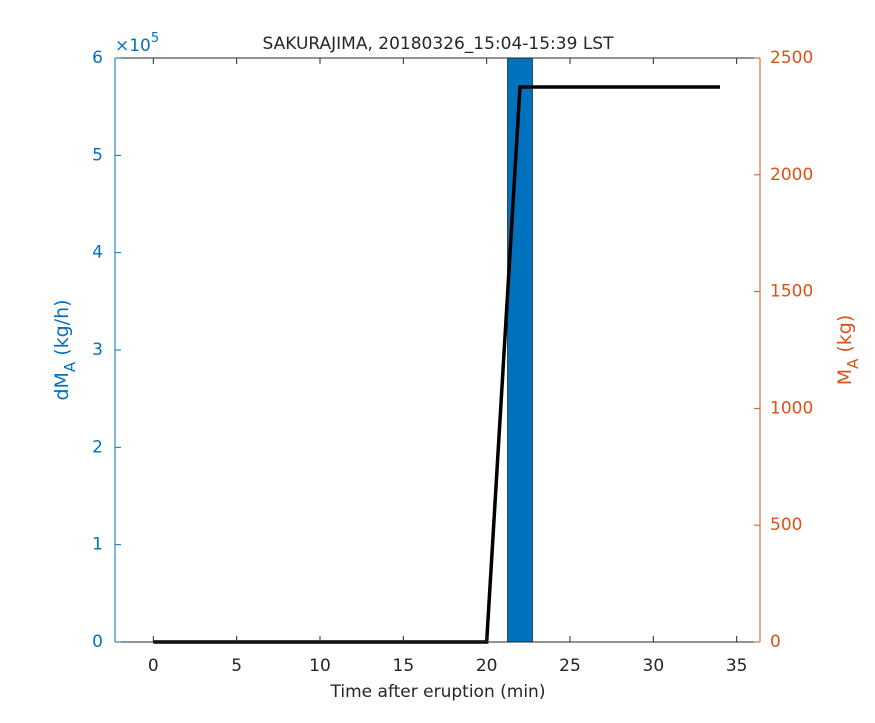  What do you see at coordinates (845, 377) in the screenshot?
I see `y2-axis-label-main: M` at bounding box center [845, 377].